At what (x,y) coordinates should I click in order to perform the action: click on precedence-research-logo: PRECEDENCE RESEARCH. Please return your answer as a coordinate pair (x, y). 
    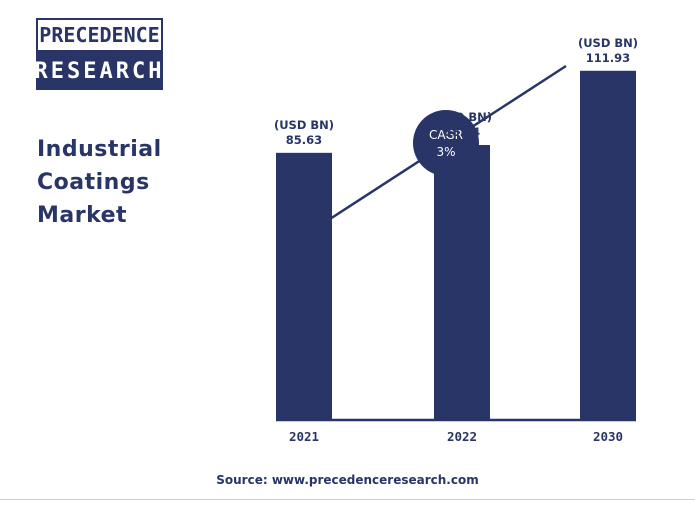
    Looking at the image, I should click on (99, 54).